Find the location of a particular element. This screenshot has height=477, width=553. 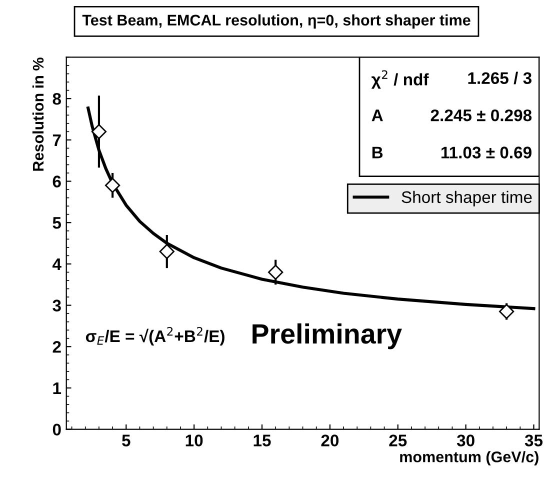

annotation: 1.265 / 3 is located at coordinates (500, 78).